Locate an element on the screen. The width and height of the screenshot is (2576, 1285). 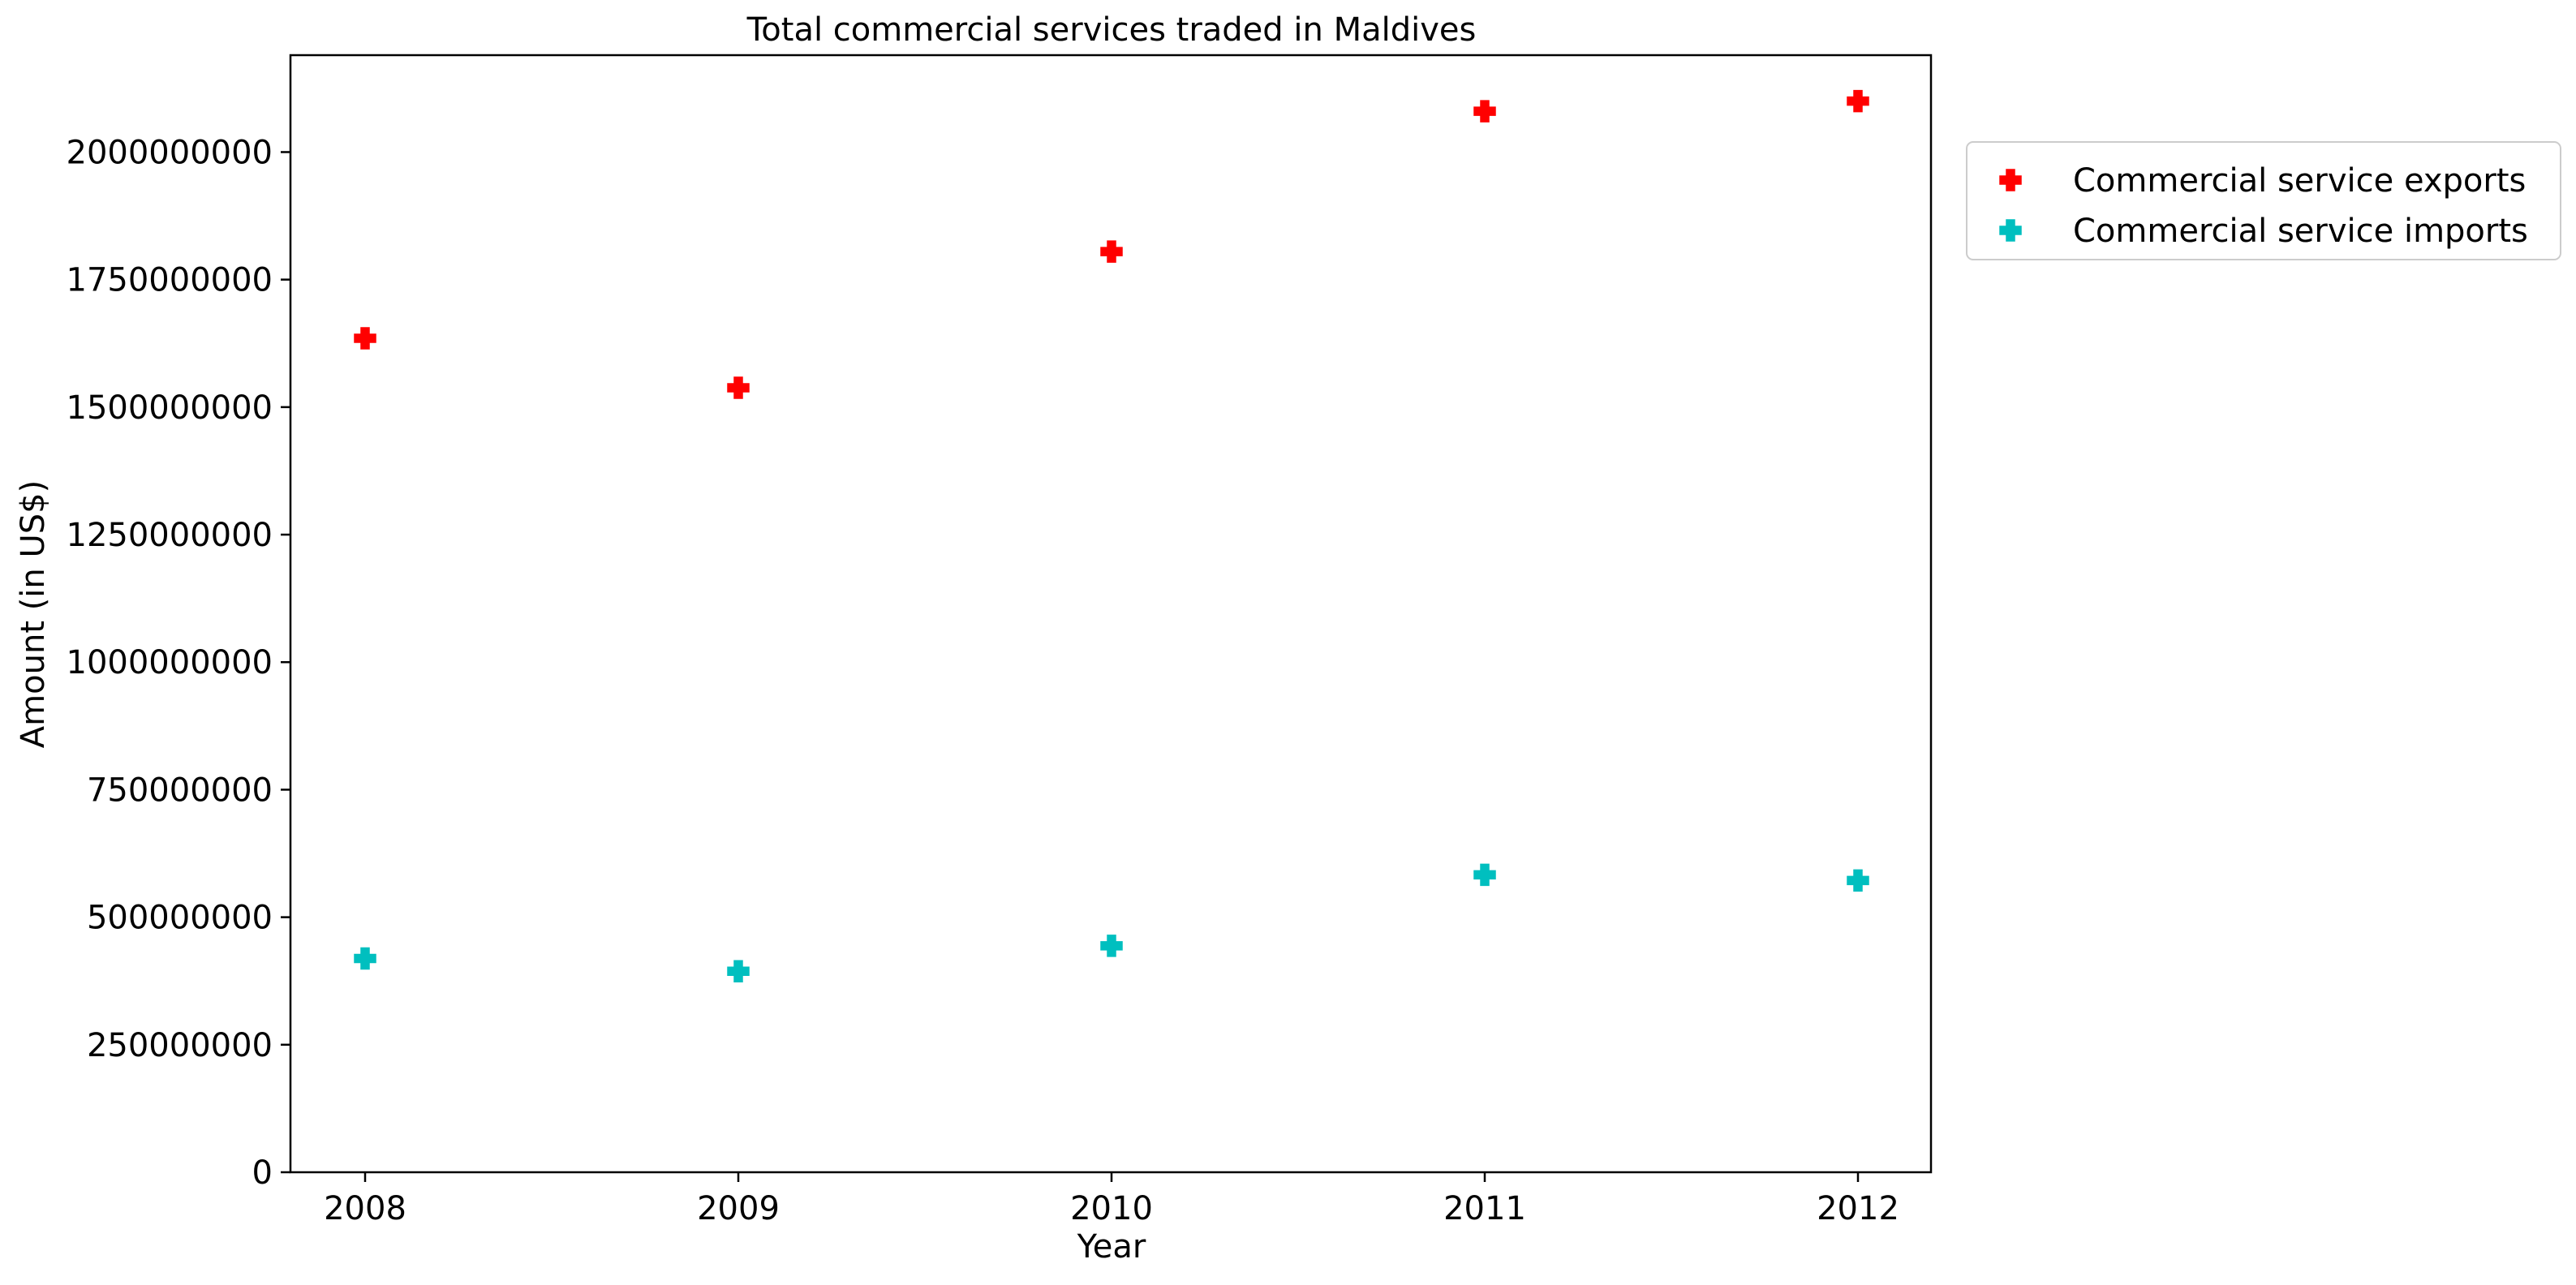
y-tick-label: 1500000000 is located at coordinates (170, 408).